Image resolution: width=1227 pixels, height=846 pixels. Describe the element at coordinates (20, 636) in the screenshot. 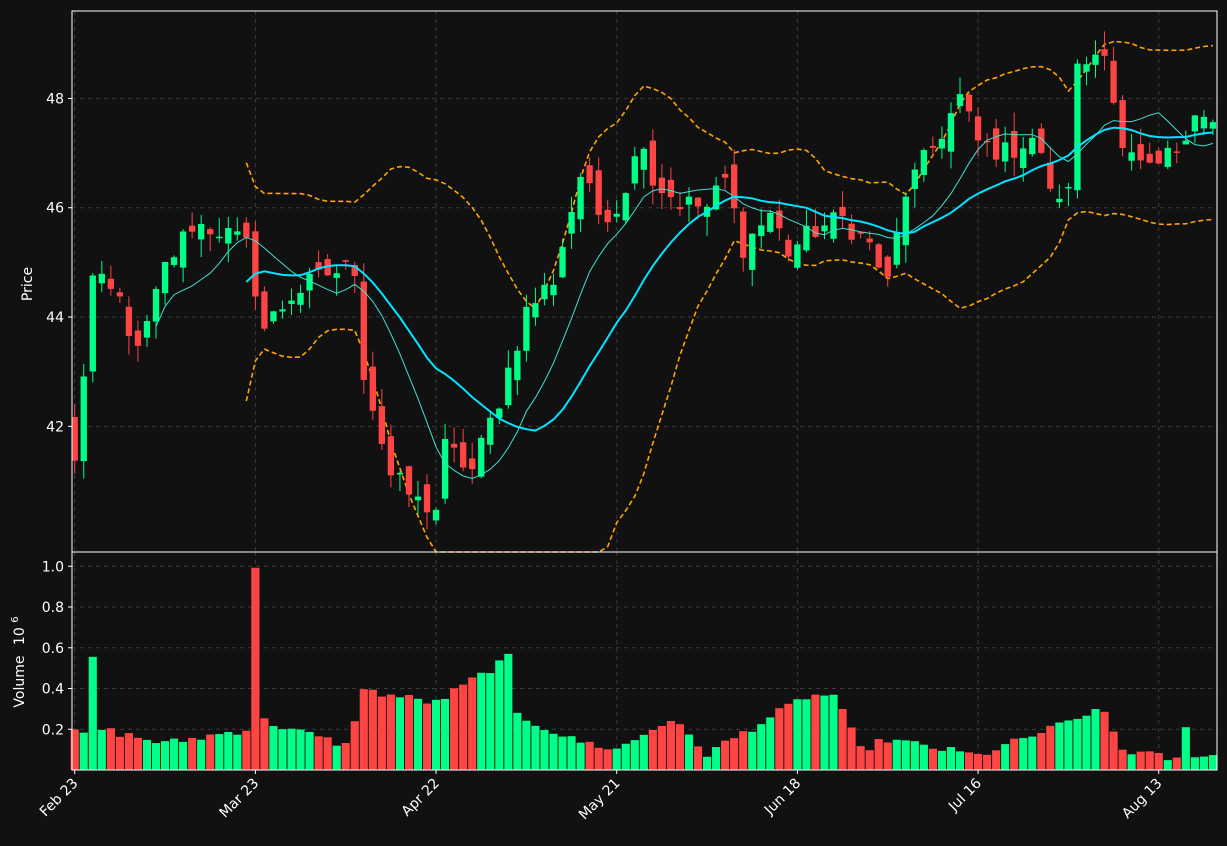

I see `volume-axis-label-multiplier: 10` at that location.